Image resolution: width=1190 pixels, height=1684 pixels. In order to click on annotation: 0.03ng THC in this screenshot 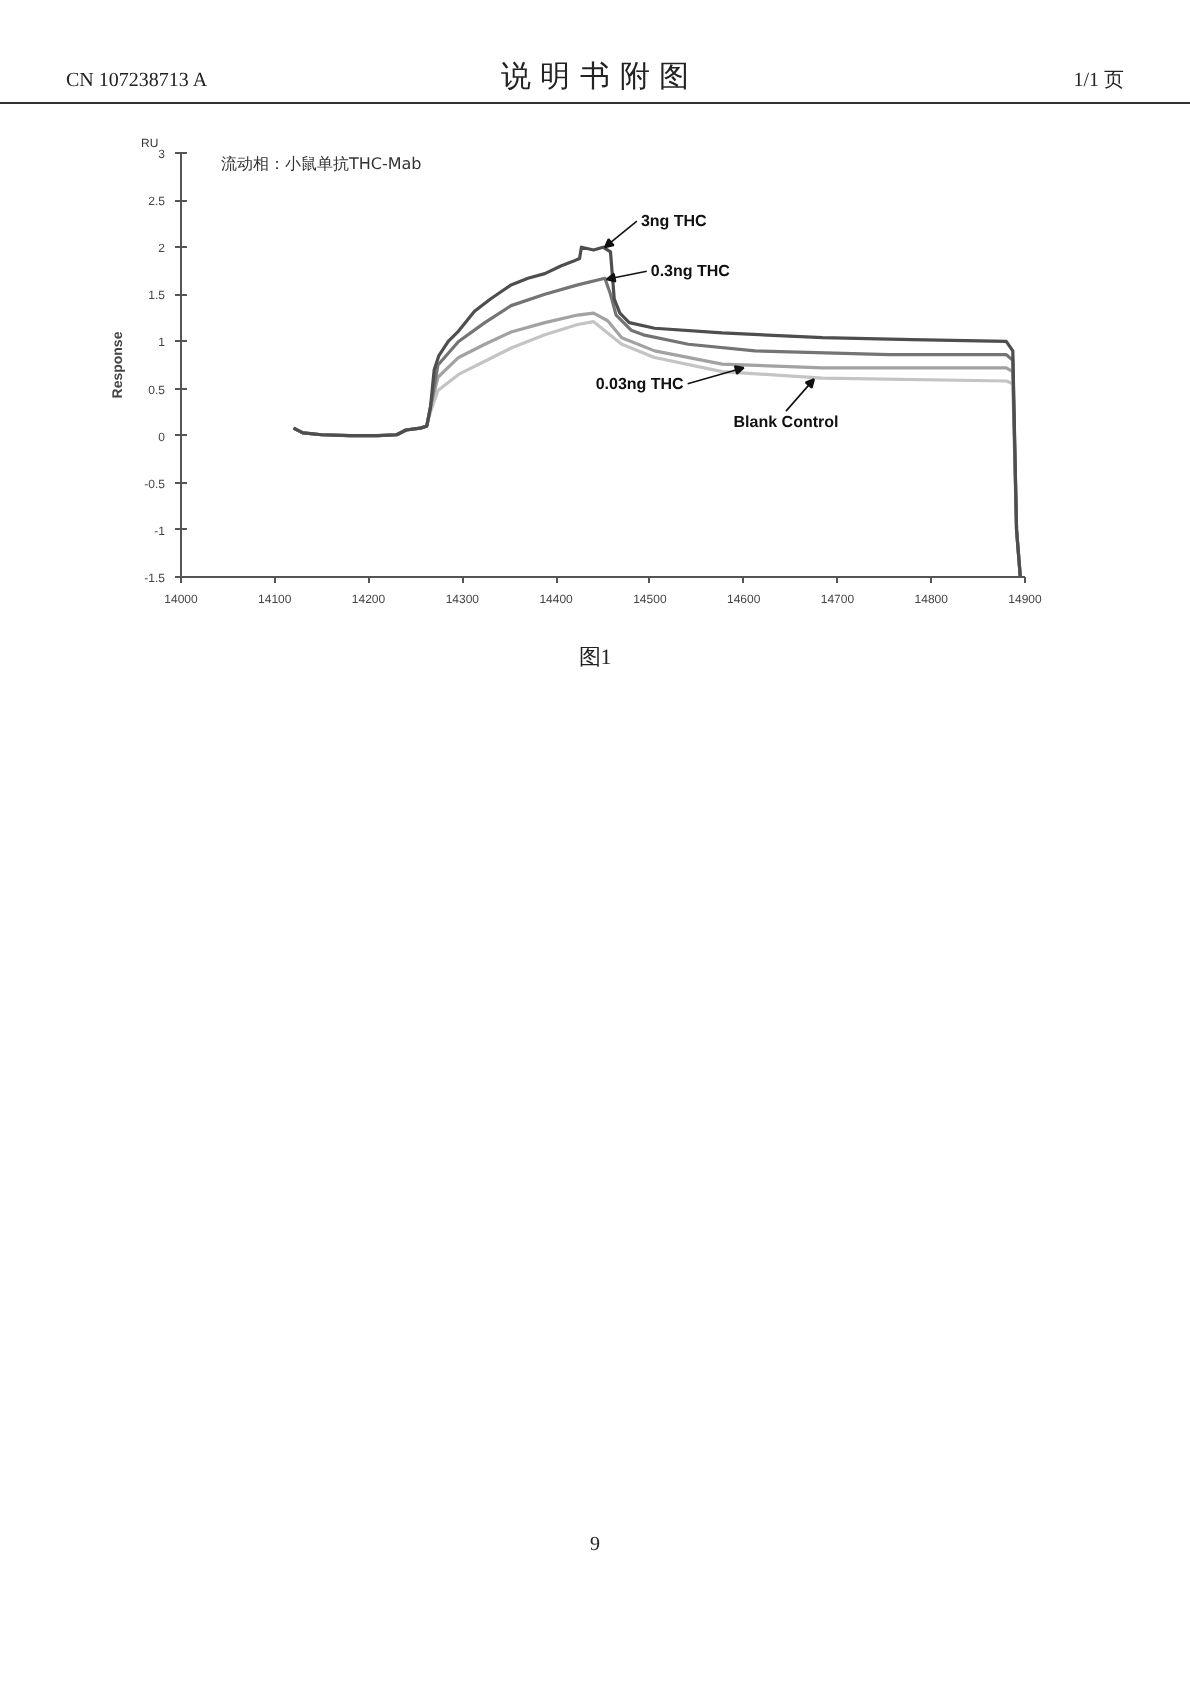, I will do `click(640, 383)`.